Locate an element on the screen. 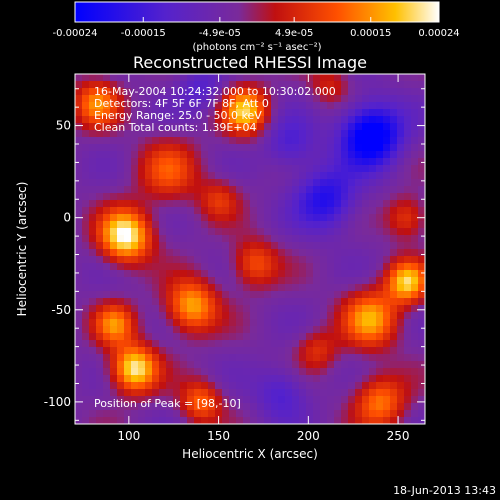  annotation-time-range: 16-May-2004 10:24:32.000 to 10:30:02.000 is located at coordinates (215, 91).